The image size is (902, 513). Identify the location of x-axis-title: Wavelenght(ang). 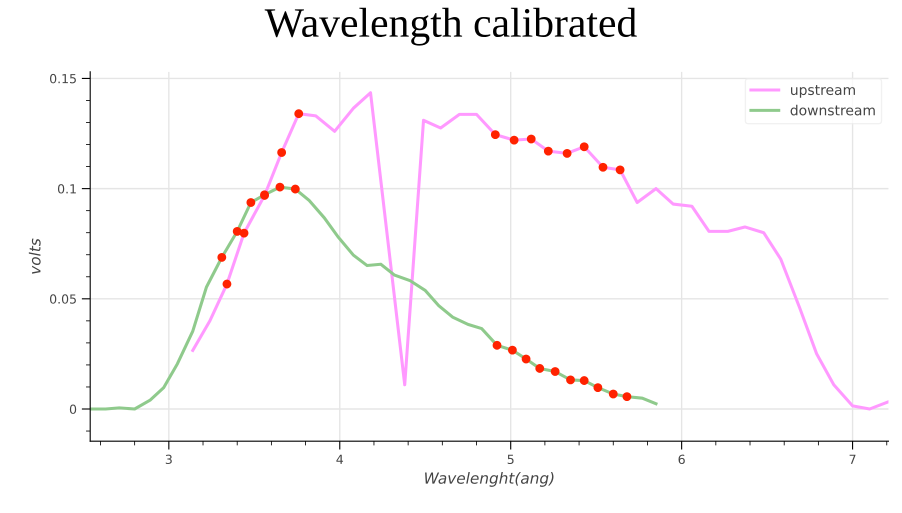
(489, 479).